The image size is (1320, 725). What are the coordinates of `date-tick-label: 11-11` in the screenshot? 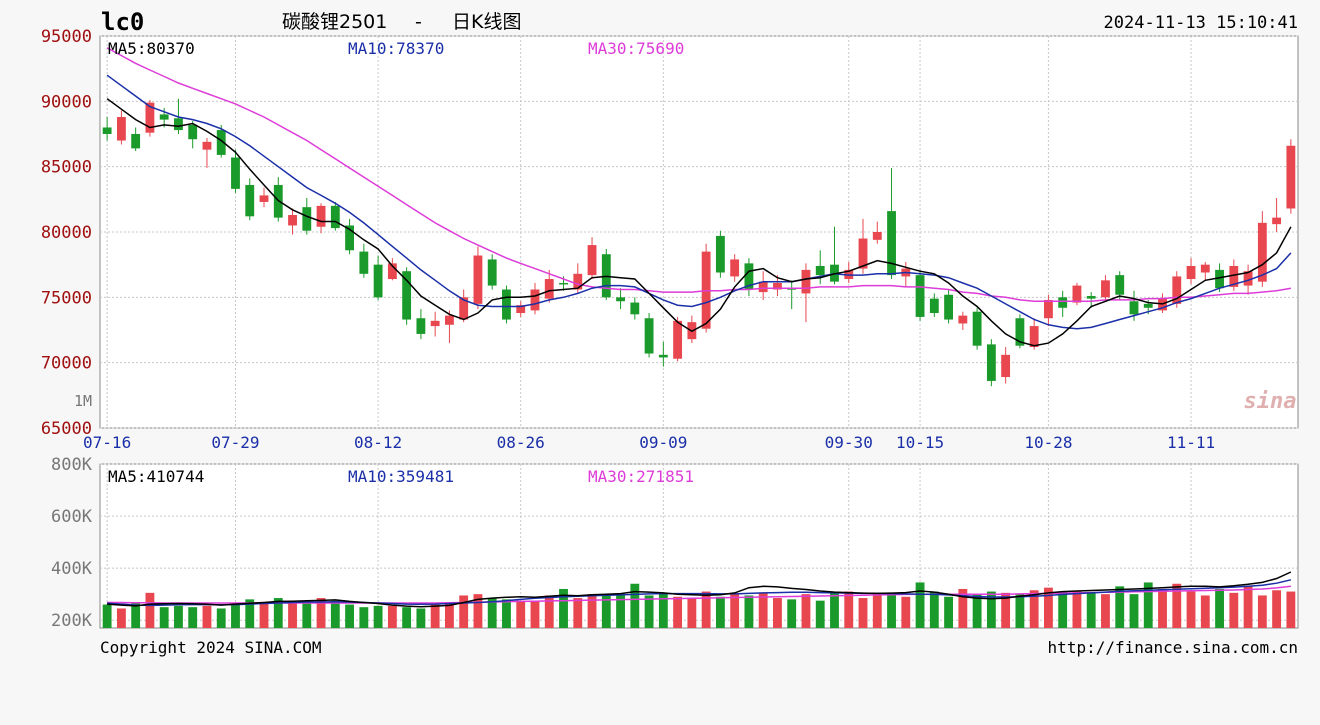 It's located at (1191, 442).